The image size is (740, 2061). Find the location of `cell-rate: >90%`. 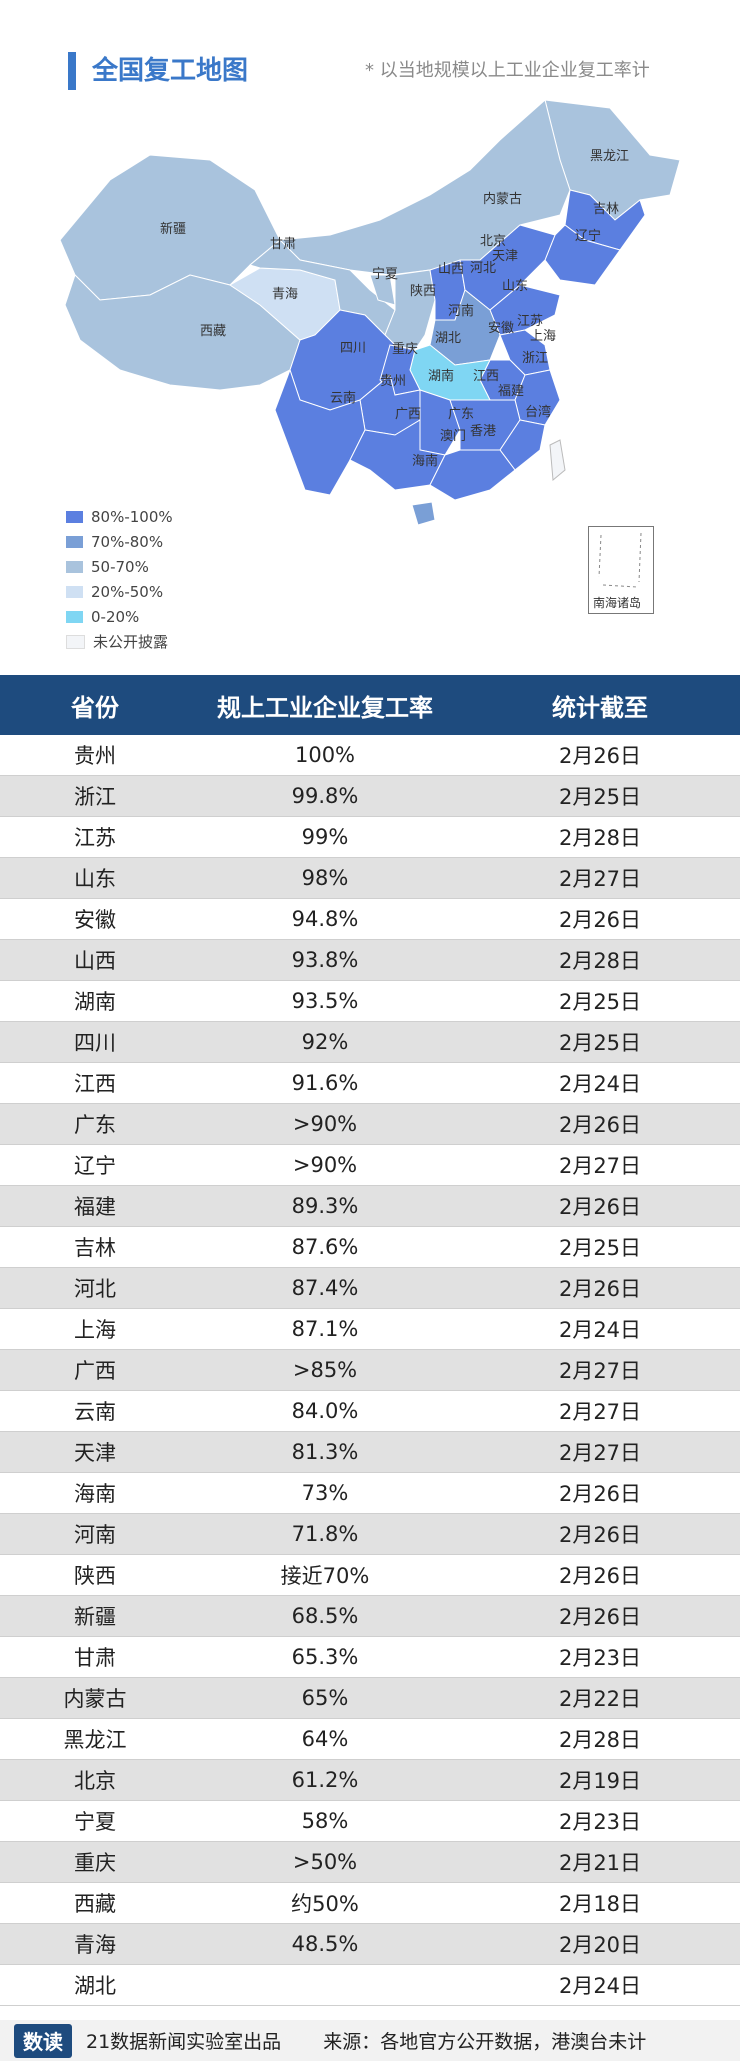

cell-rate: >90% is located at coordinates (325, 1165).